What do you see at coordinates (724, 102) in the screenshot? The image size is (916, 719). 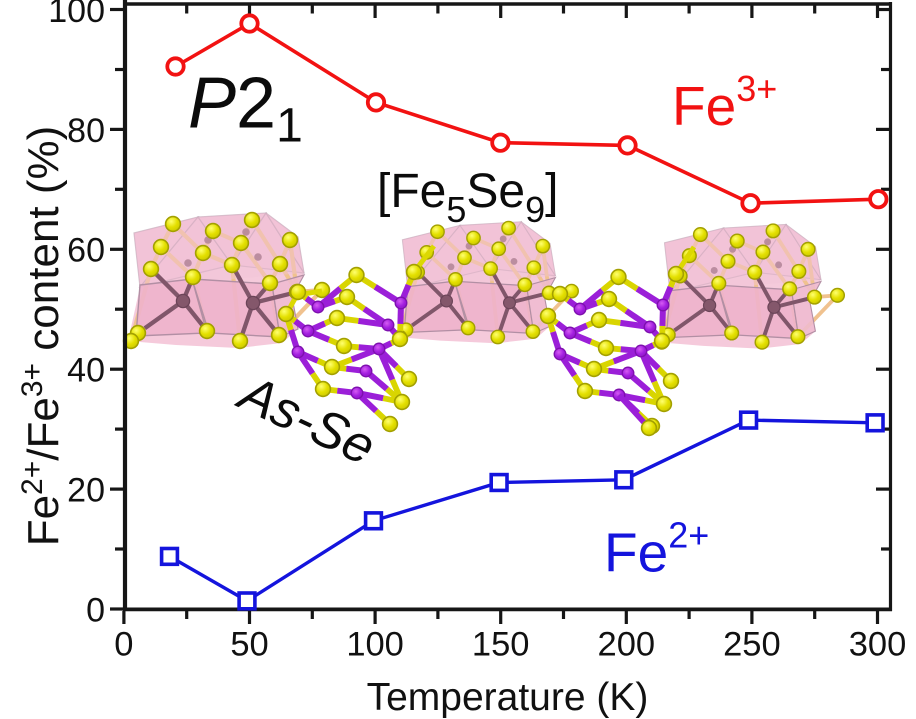 I see `svg-text: Fe3+` at bounding box center [724, 102].